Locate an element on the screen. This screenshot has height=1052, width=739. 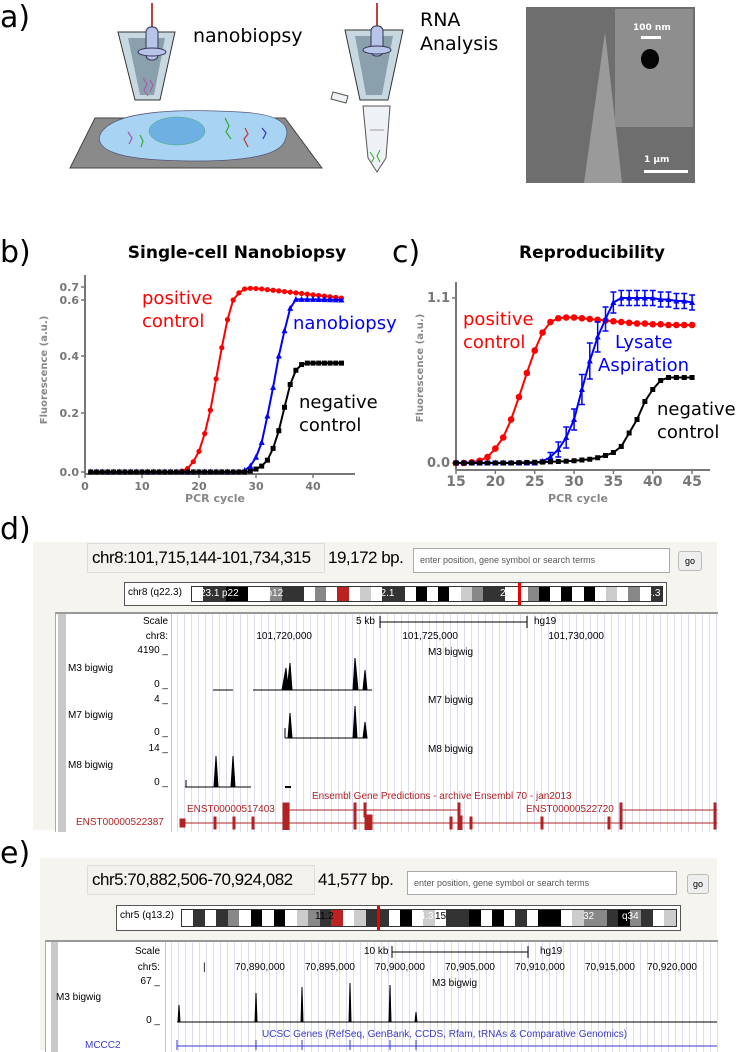
panel-label-b: b) is located at coordinates (15, 252).